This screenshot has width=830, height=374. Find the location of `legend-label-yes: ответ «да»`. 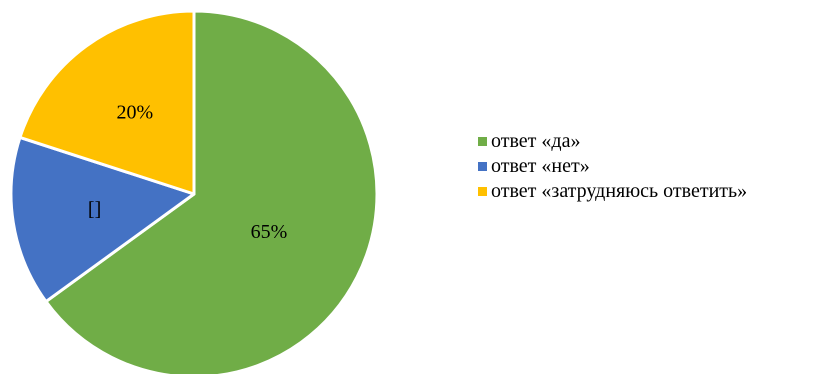

legend-label-yes: ответ «да» is located at coordinates (536, 141).